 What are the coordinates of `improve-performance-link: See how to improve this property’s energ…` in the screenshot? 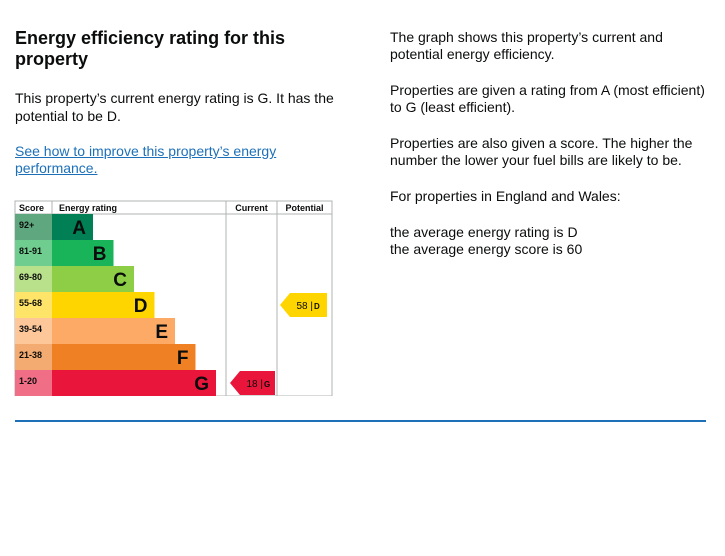 It's located at (146, 159).